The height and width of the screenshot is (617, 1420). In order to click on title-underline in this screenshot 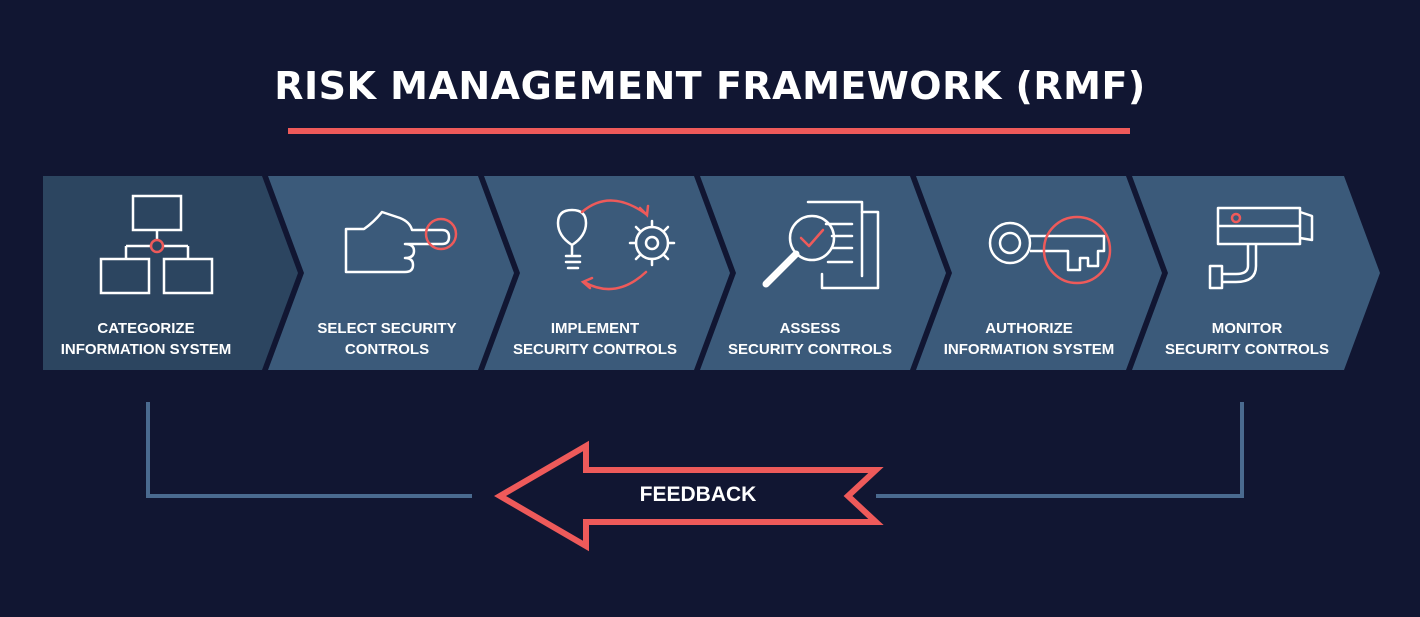, I will do `click(709, 131)`.